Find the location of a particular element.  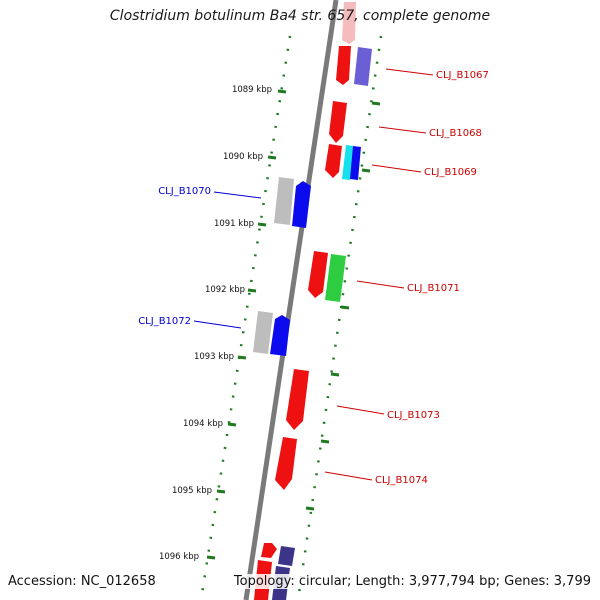

ruler-label: 1091 kbp is located at coordinates (234, 224).